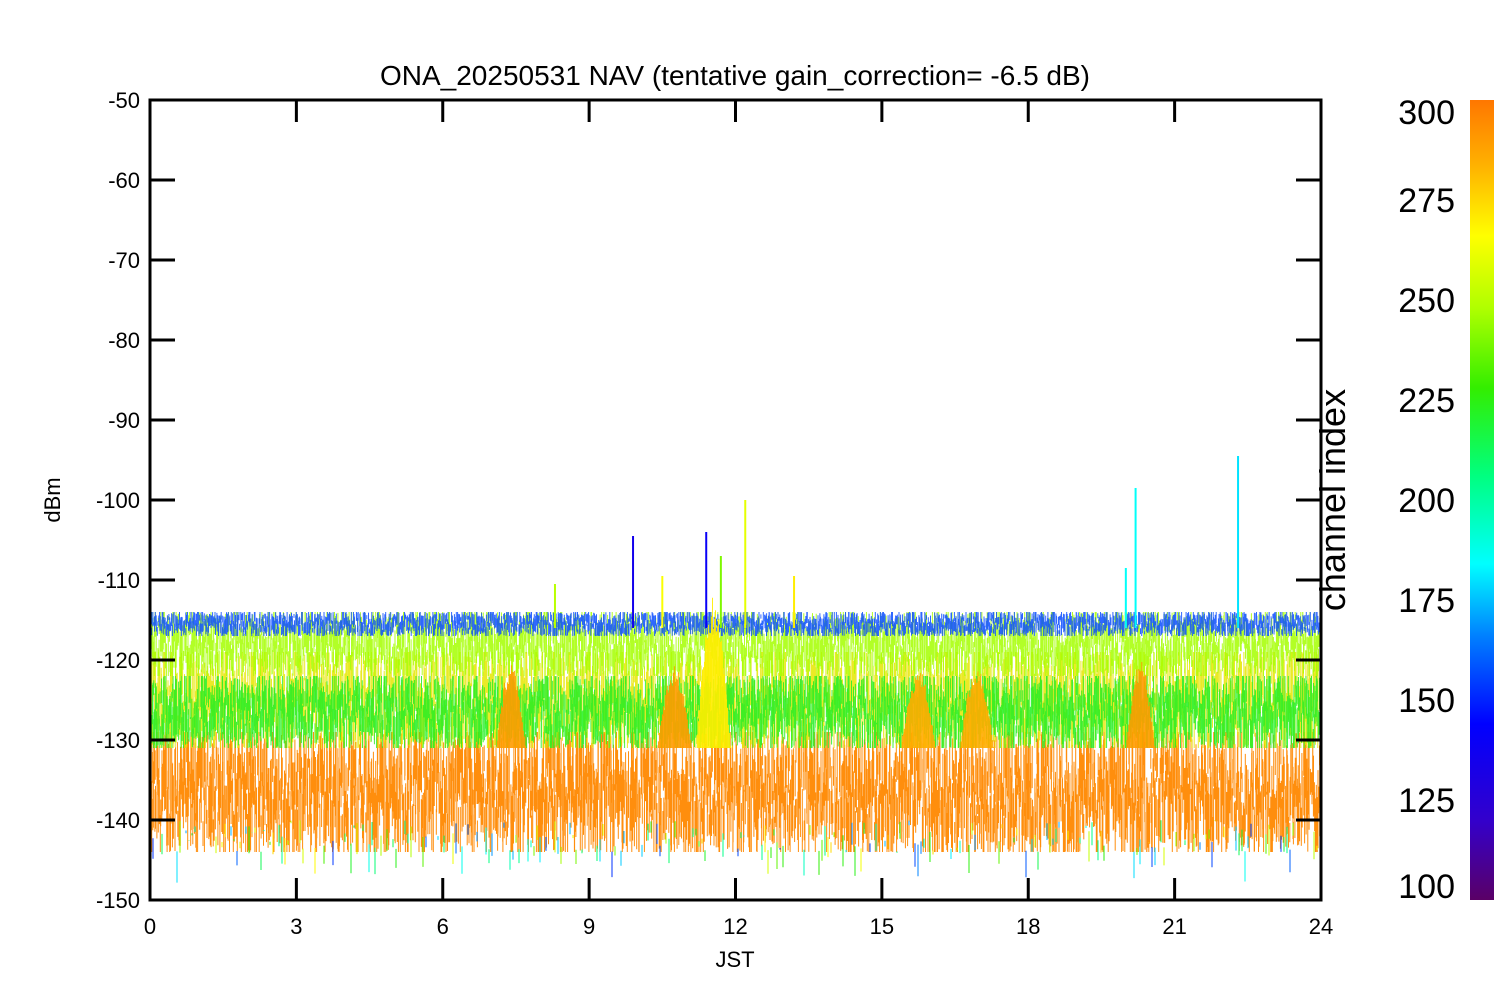  I want to click on y-tick-label: -60, so click(124, 180).